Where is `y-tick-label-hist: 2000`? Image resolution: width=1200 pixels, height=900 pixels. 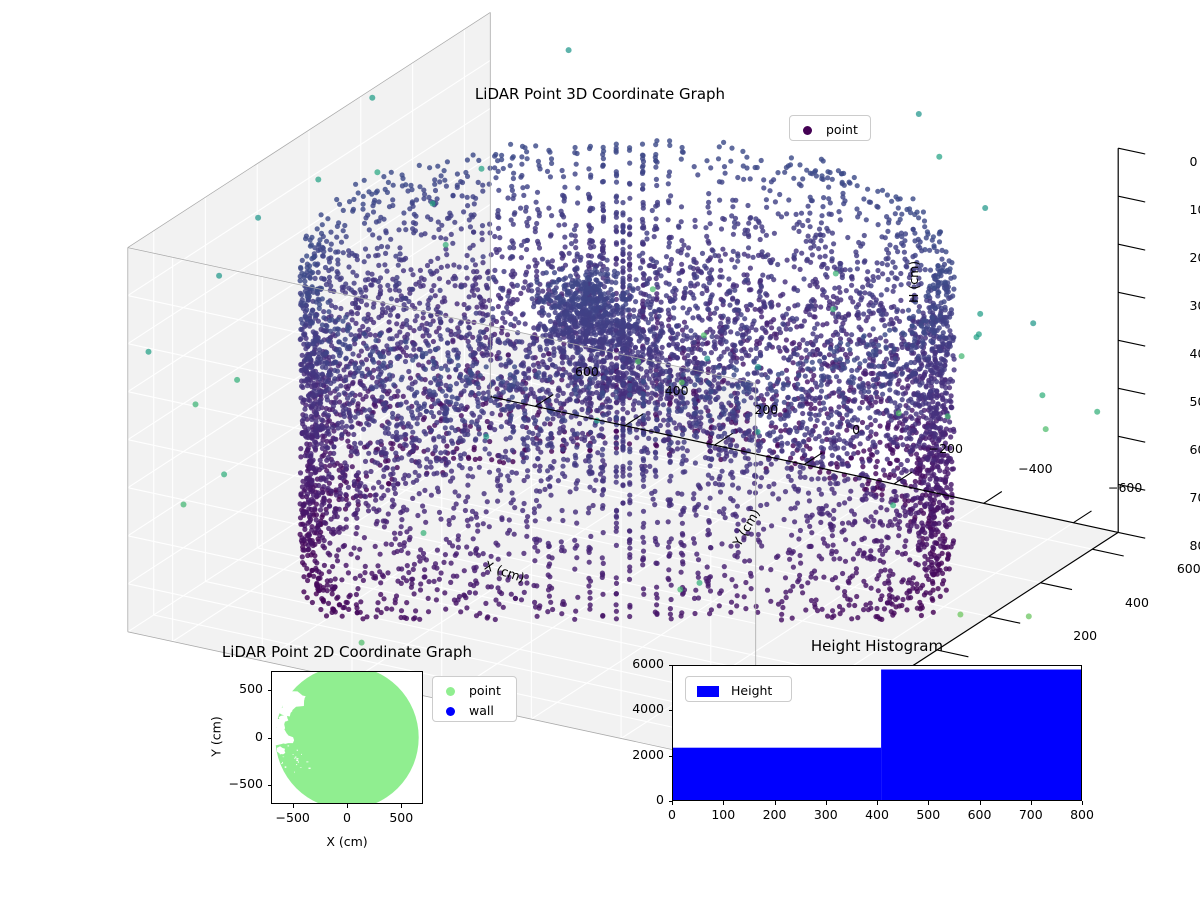 y-tick-label-hist: 2000 is located at coordinates (648, 754).